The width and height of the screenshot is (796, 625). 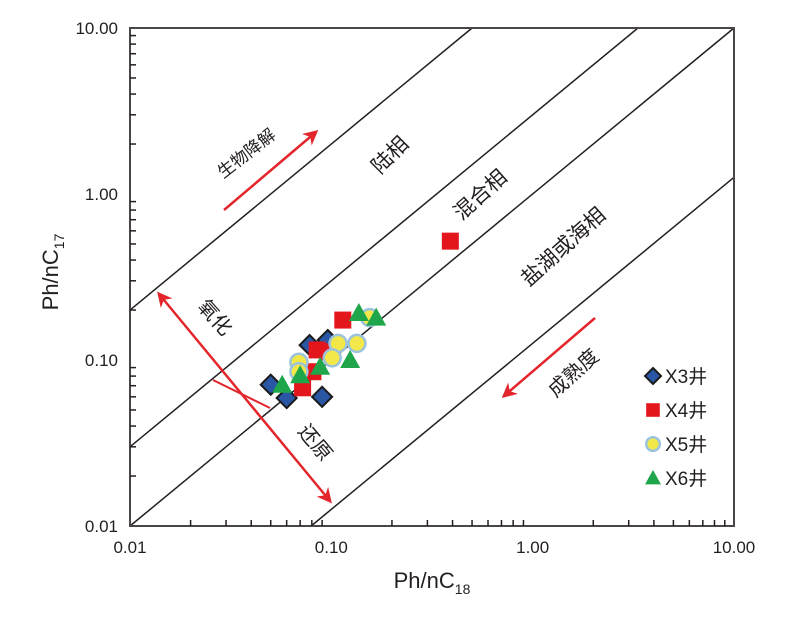 I want to click on legend-marker-diamond, so click(x=653, y=376).